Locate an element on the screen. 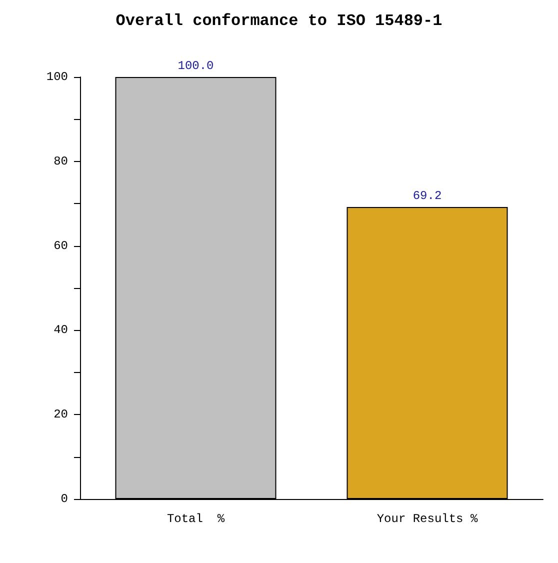 The image size is (558, 563). y-tick-label: 80 is located at coordinates (61, 161).